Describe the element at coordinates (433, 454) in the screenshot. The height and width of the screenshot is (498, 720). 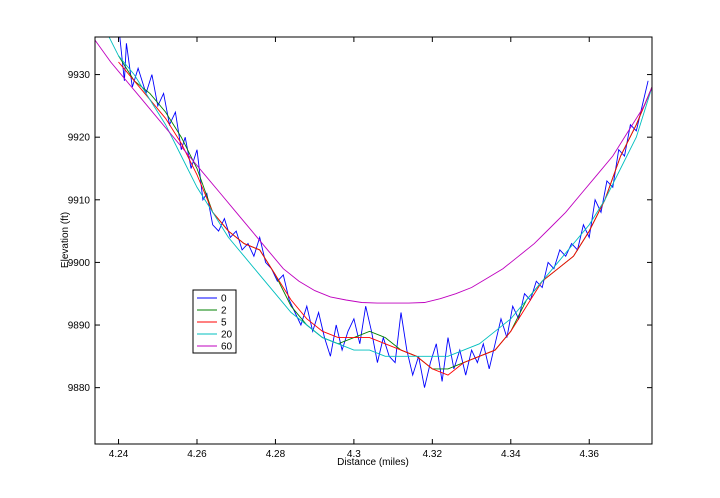
I see `x-tick-label: 4.32` at that location.